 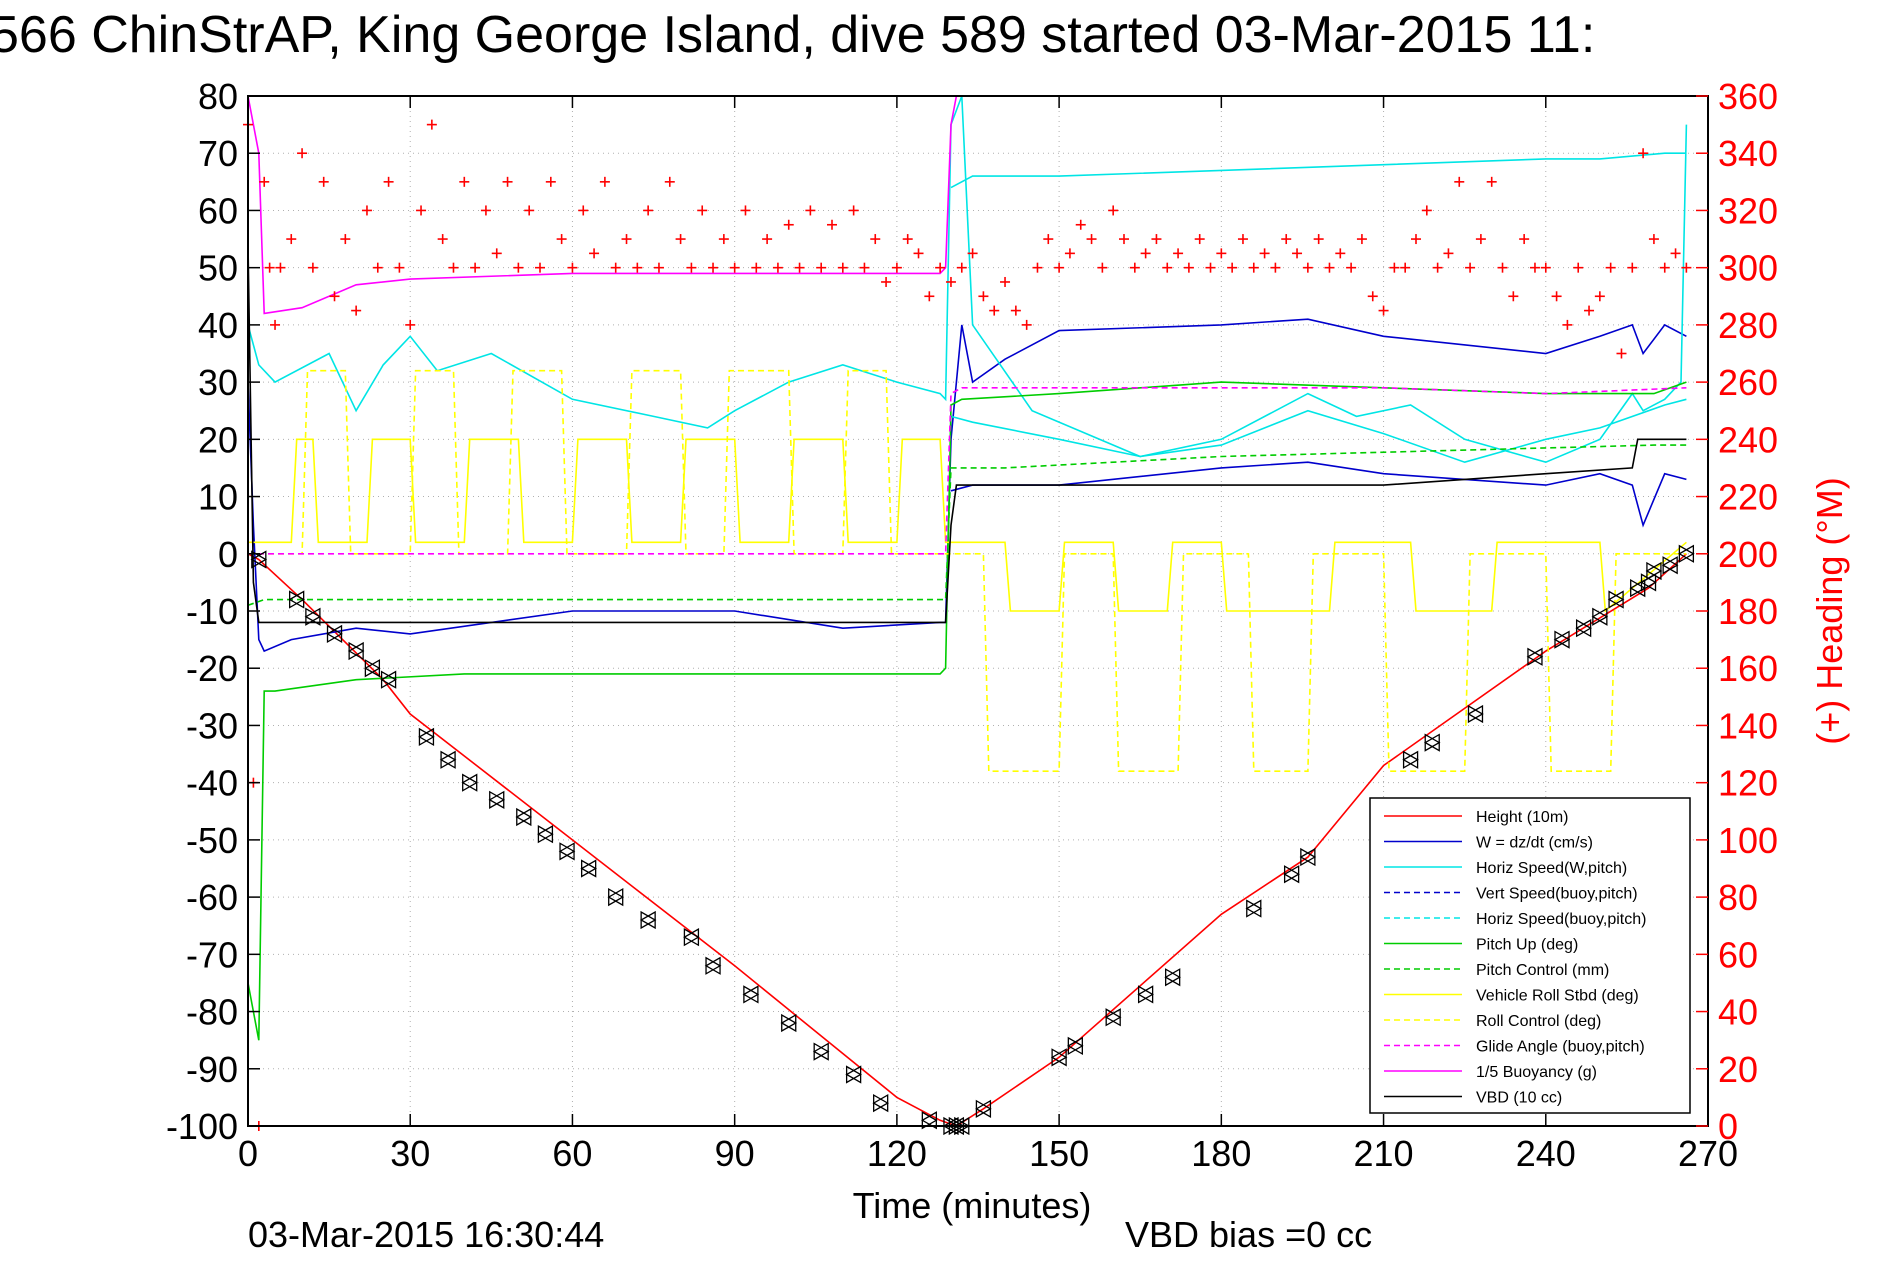 I want to click on legend-label: Vert Speed(buoy,pitch), so click(x=1557, y=894).